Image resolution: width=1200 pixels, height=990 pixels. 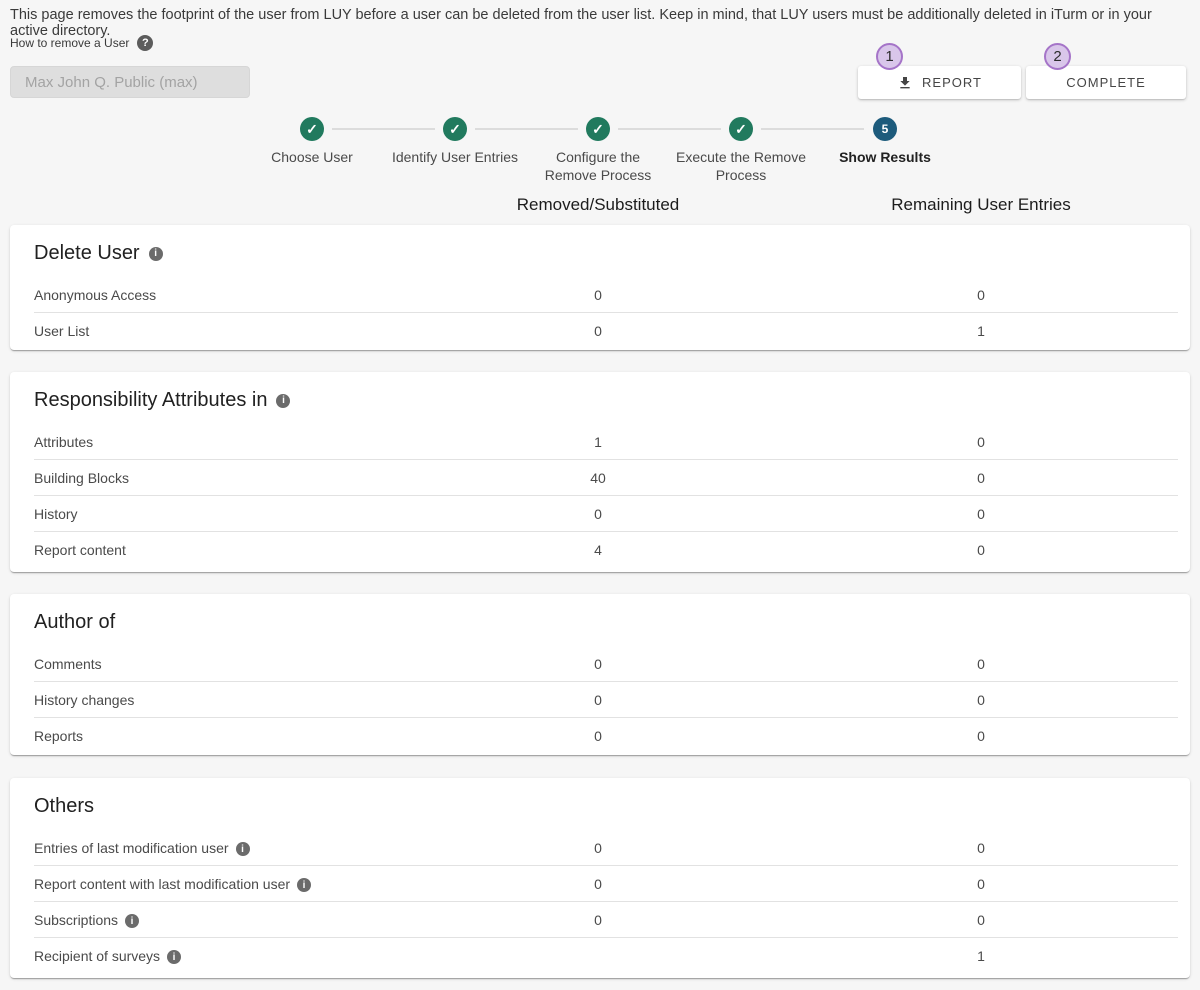 I want to click on step-label: Choose User, so click(x=312, y=157).